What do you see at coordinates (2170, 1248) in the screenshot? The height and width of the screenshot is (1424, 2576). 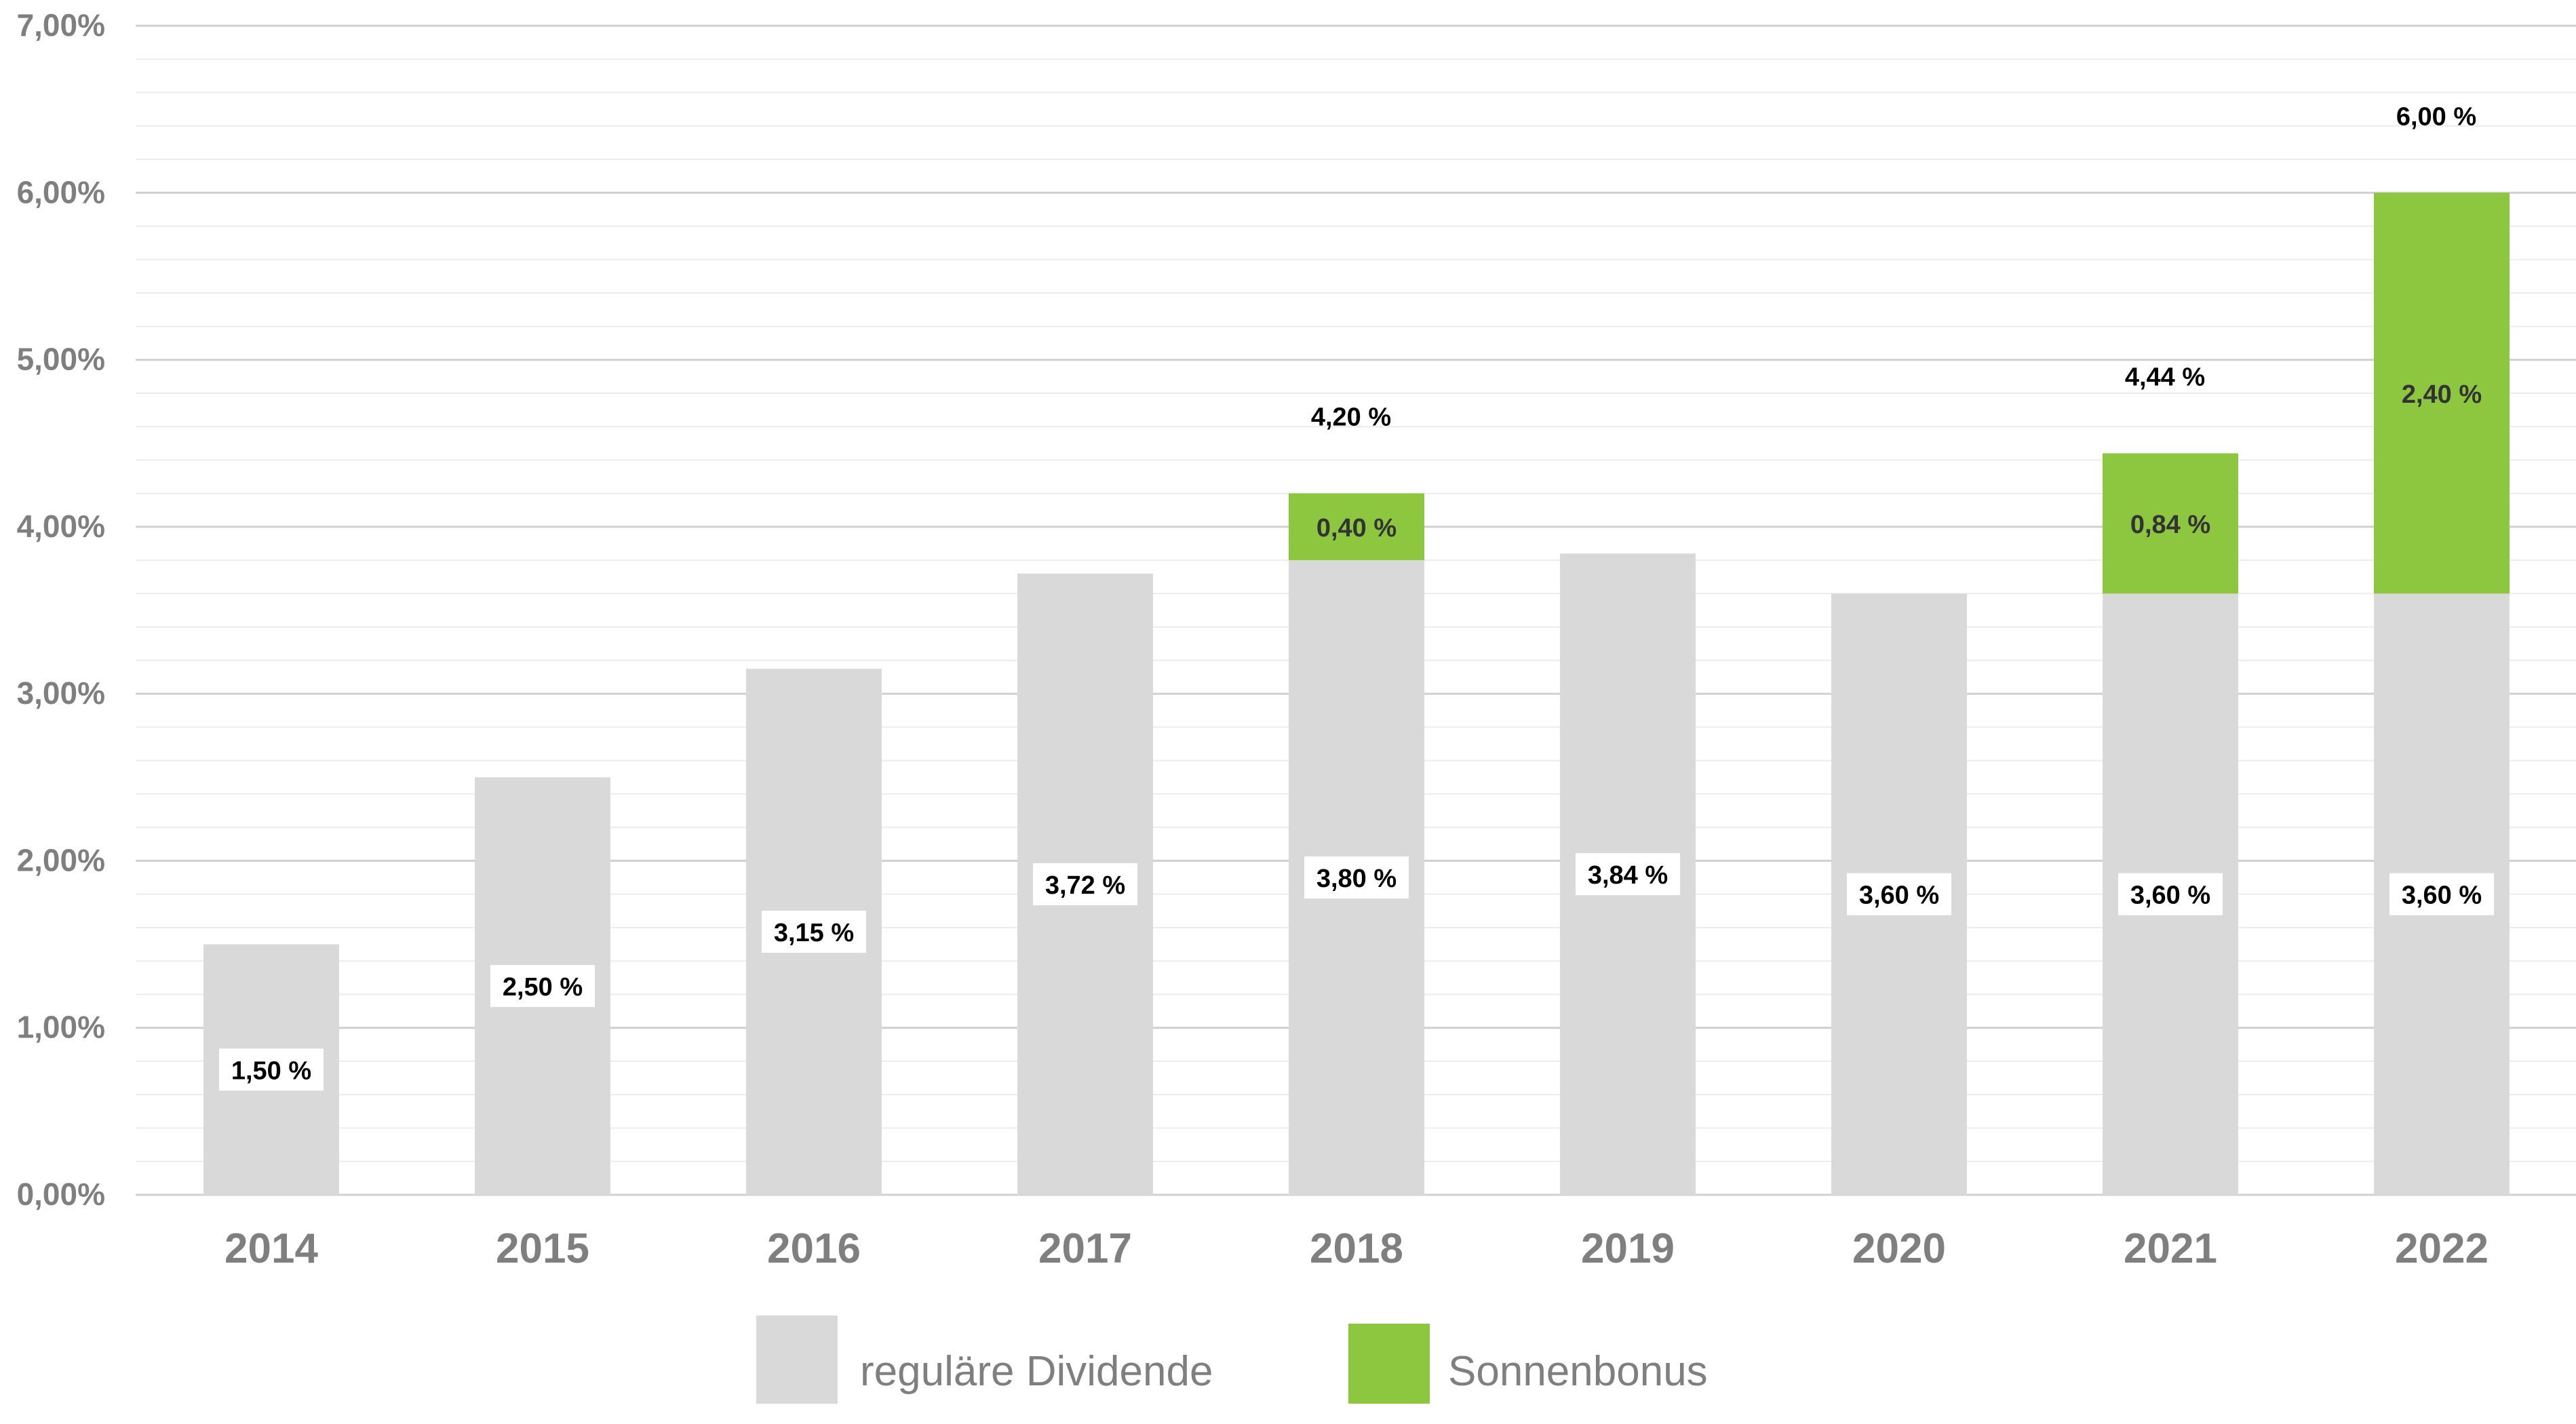 I see `x-tick-label: 2021` at bounding box center [2170, 1248].